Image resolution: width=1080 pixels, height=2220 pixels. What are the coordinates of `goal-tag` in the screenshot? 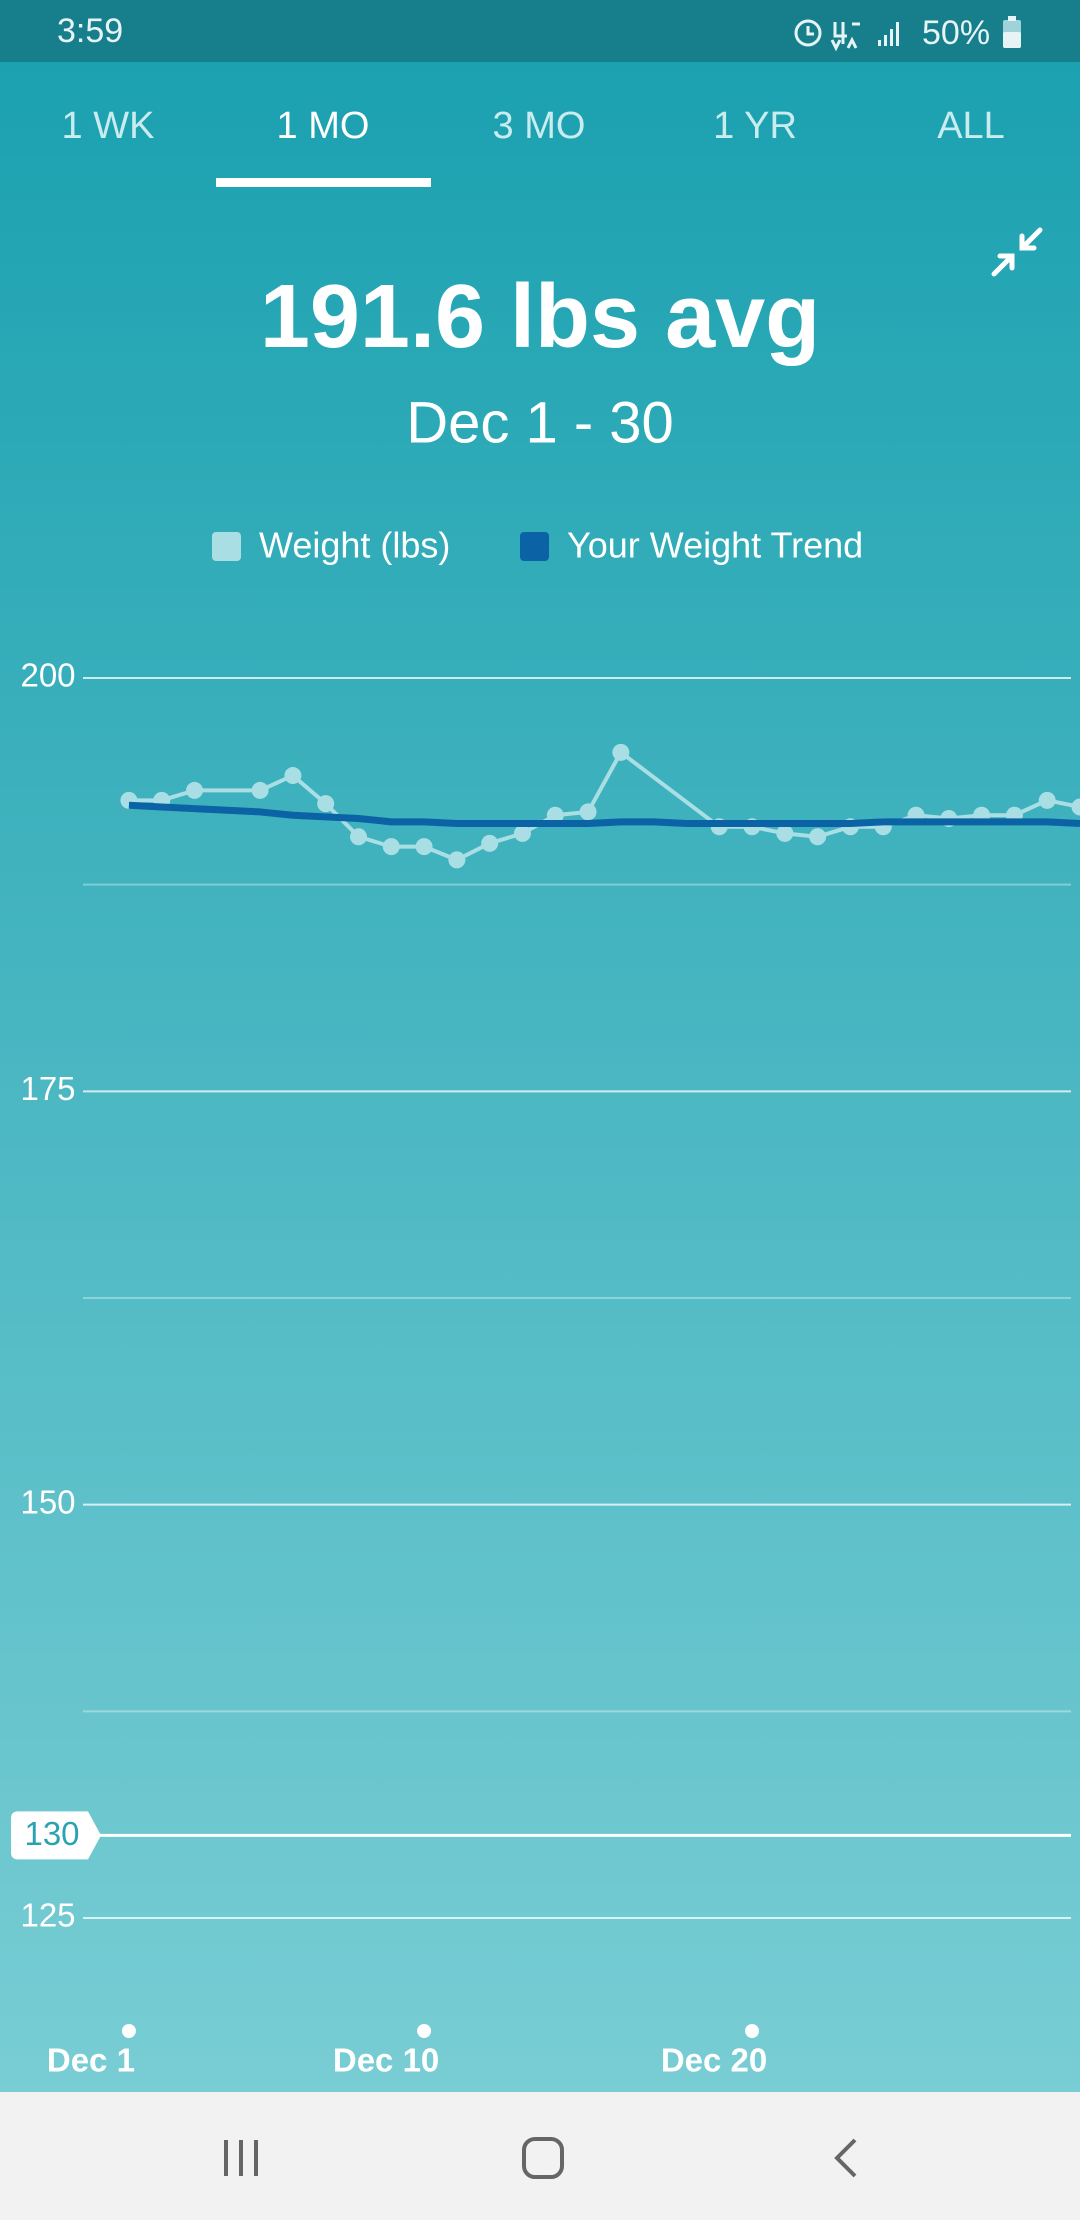 It's located at (56, 1835).